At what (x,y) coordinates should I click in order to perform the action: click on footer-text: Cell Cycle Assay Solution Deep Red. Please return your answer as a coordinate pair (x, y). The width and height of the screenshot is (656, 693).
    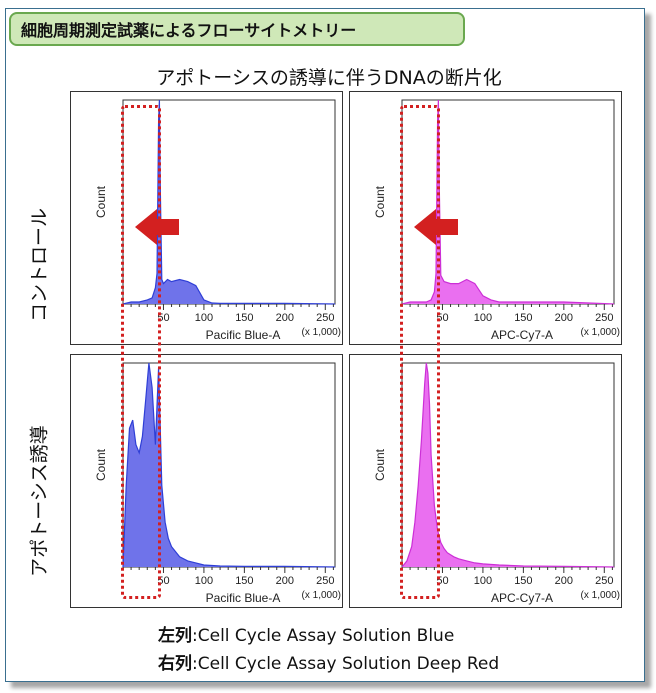
    Looking at the image, I should click on (348, 664).